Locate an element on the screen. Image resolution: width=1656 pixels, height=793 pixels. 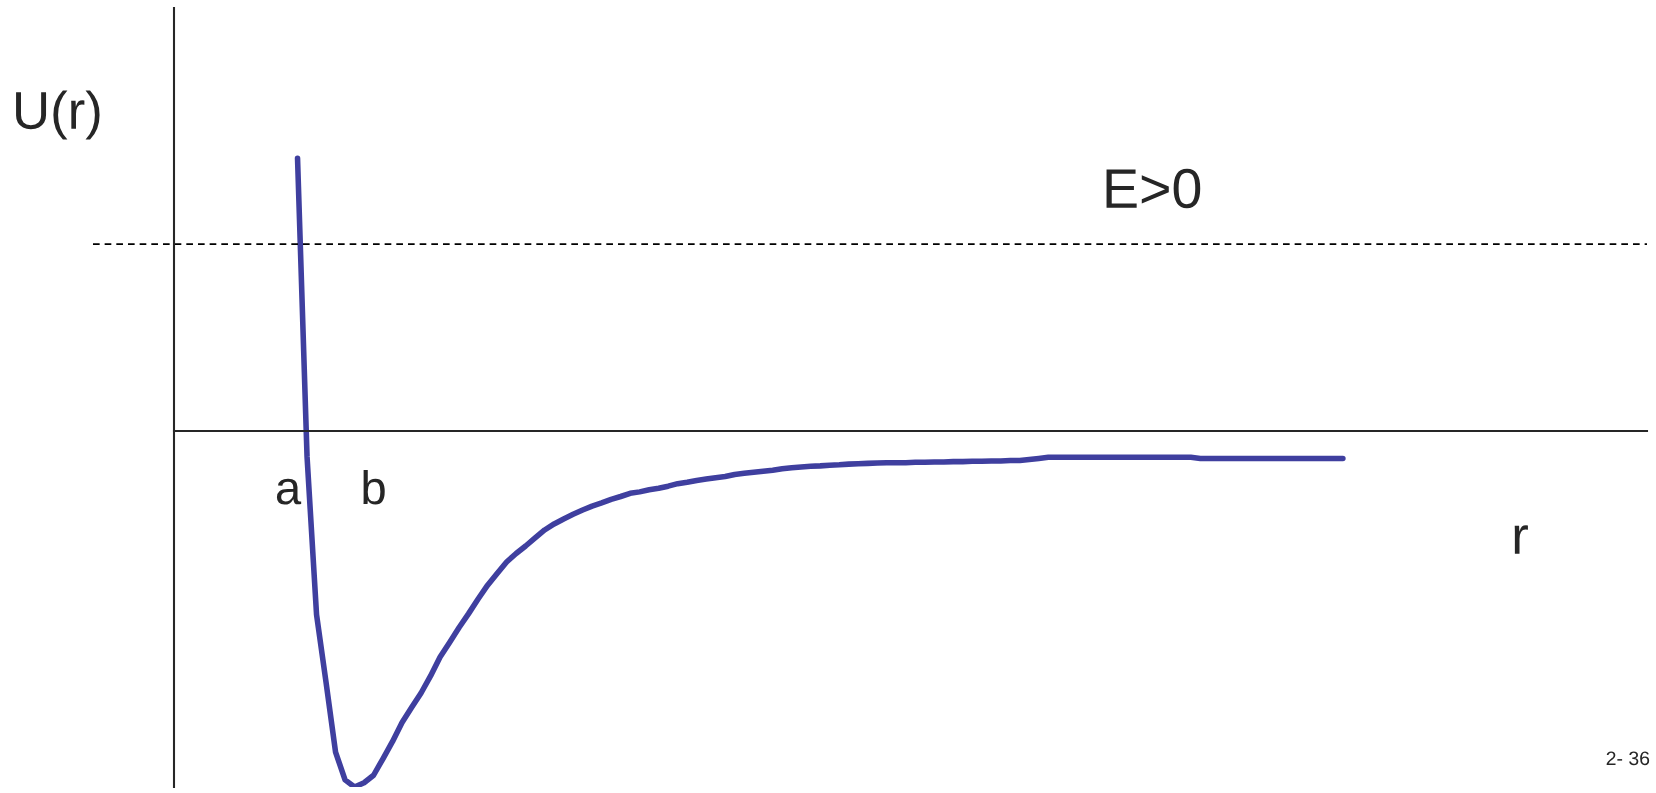
x-tick-label: a is located at coordinates (289, 491).